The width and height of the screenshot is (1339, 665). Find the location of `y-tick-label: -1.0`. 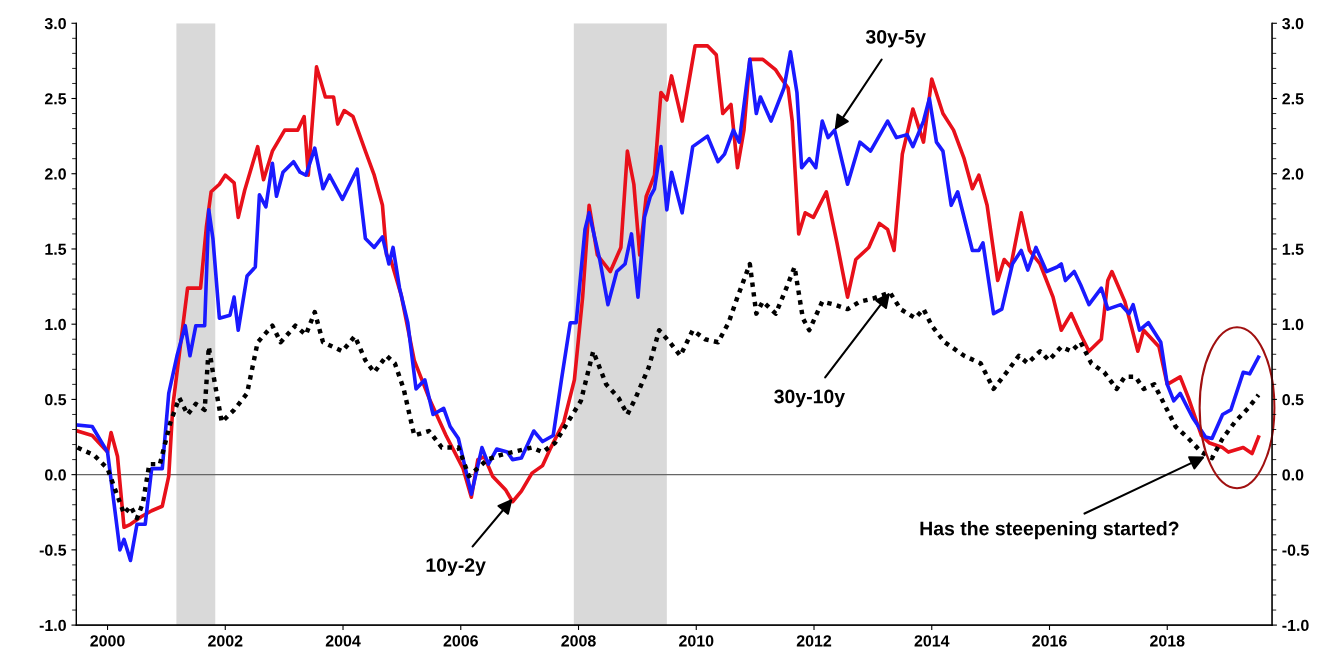

y-tick-label: -1.0 is located at coordinates (52, 625).